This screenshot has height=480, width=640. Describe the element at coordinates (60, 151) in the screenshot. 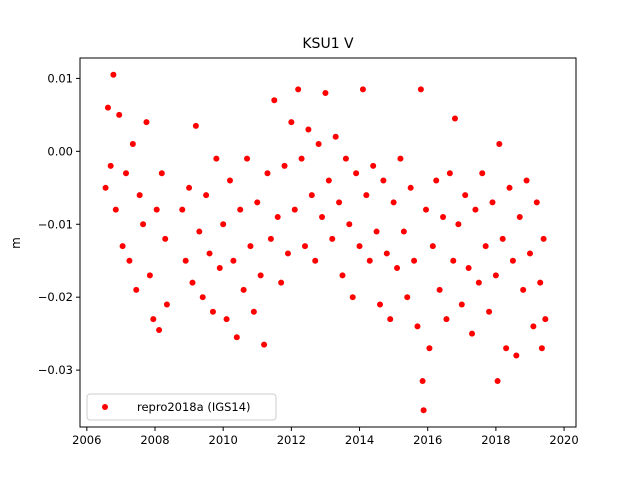

I see `y-tick-label: 0.00` at that location.